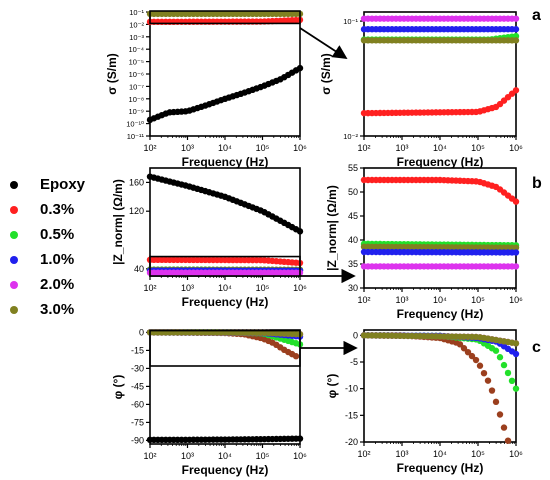  I want to click on y-tick-label: -15, so click(351, 415).